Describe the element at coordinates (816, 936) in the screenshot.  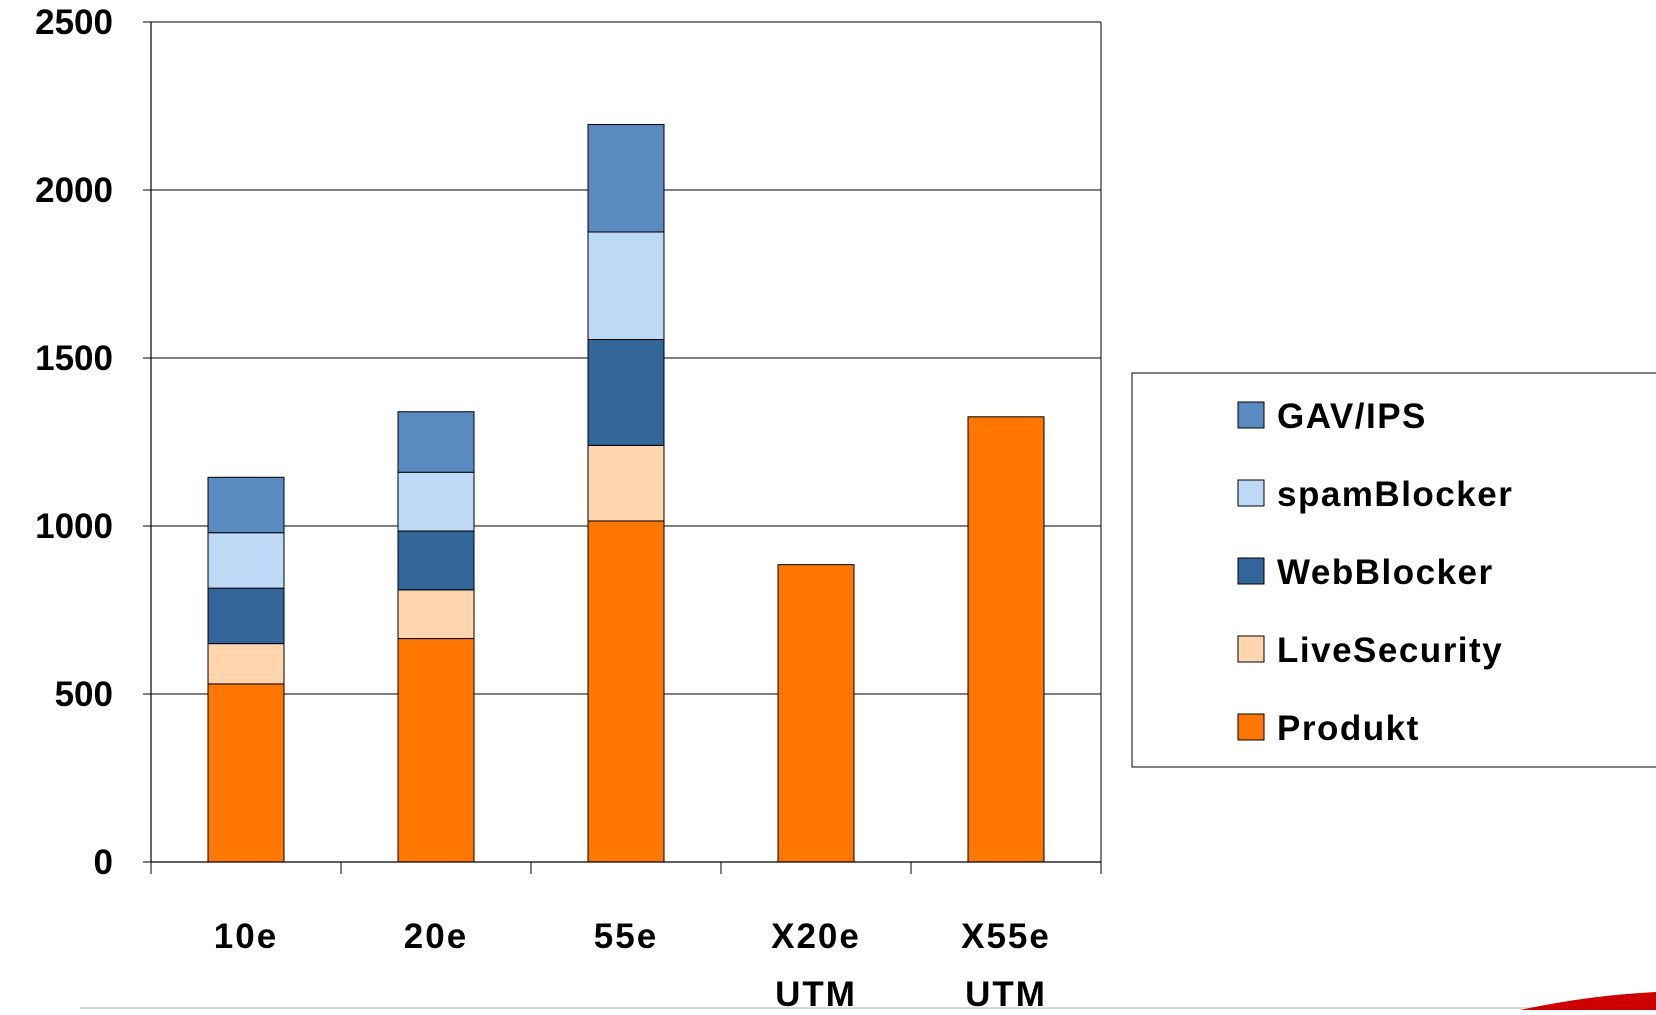
I see `x-tick-label: X20e` at that location.